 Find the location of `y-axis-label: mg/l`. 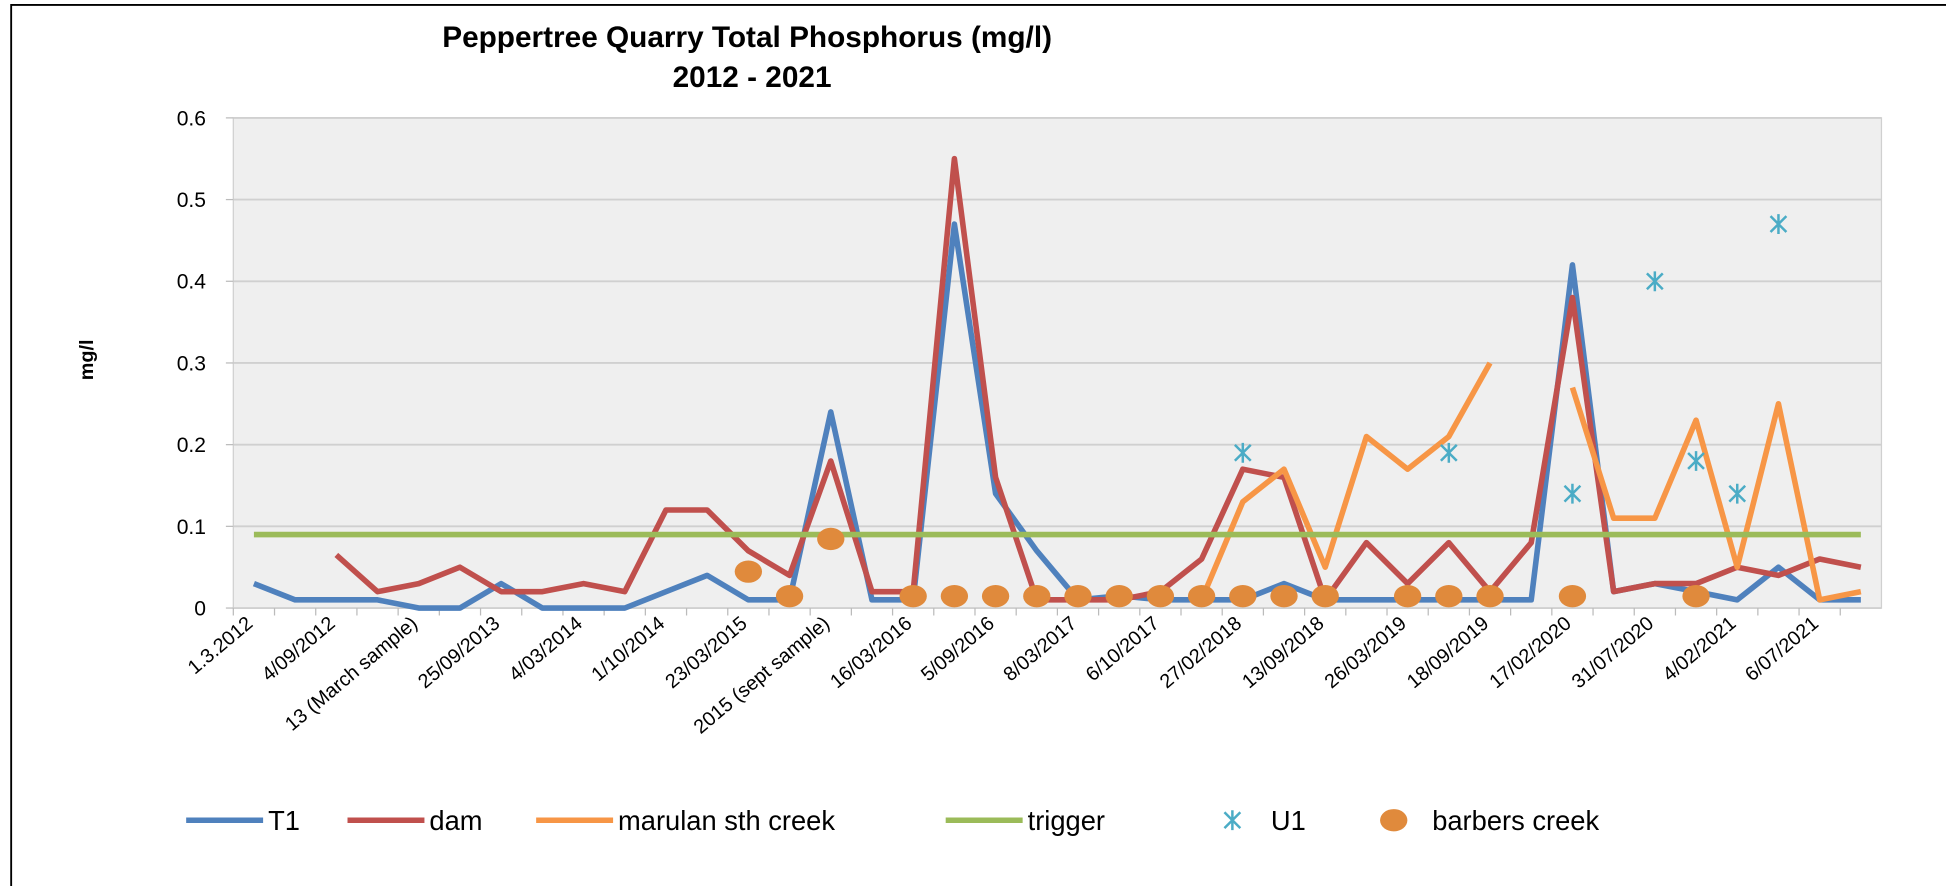

y-axis-label: mg/l is located at coordinates (87, 359).